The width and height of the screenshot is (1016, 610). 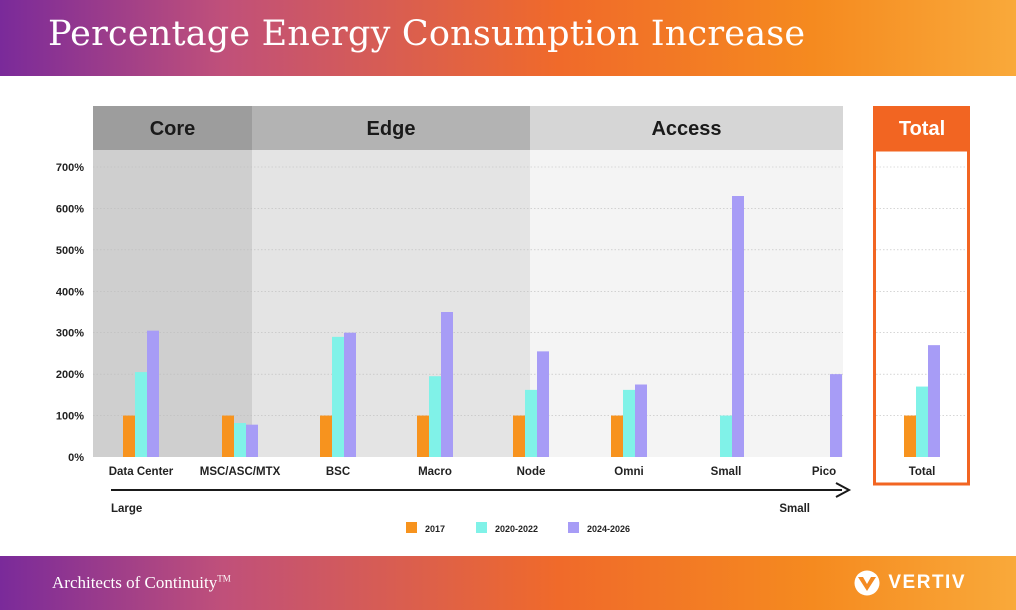 What do you see at coordinates (543, 404) in the screenshot?
I see `bar-node-2024-2026` at bounding box center [543, 404].